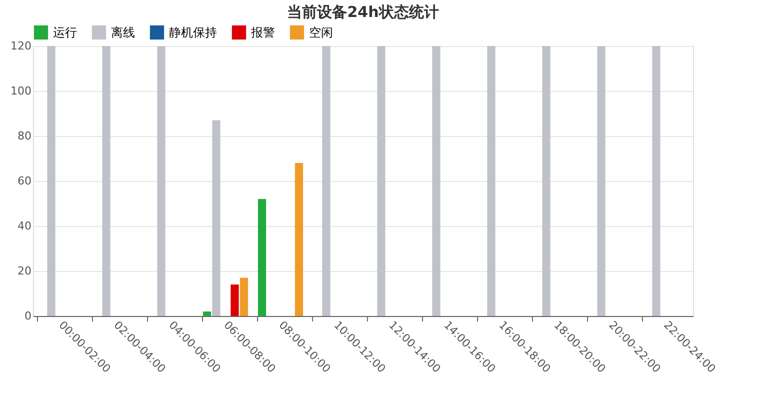 The image size is (757, 397). What do you see at coordinates (262, 32) in the screenshot?
I see `legend-label: 报警` at bounding box center [262, 32].